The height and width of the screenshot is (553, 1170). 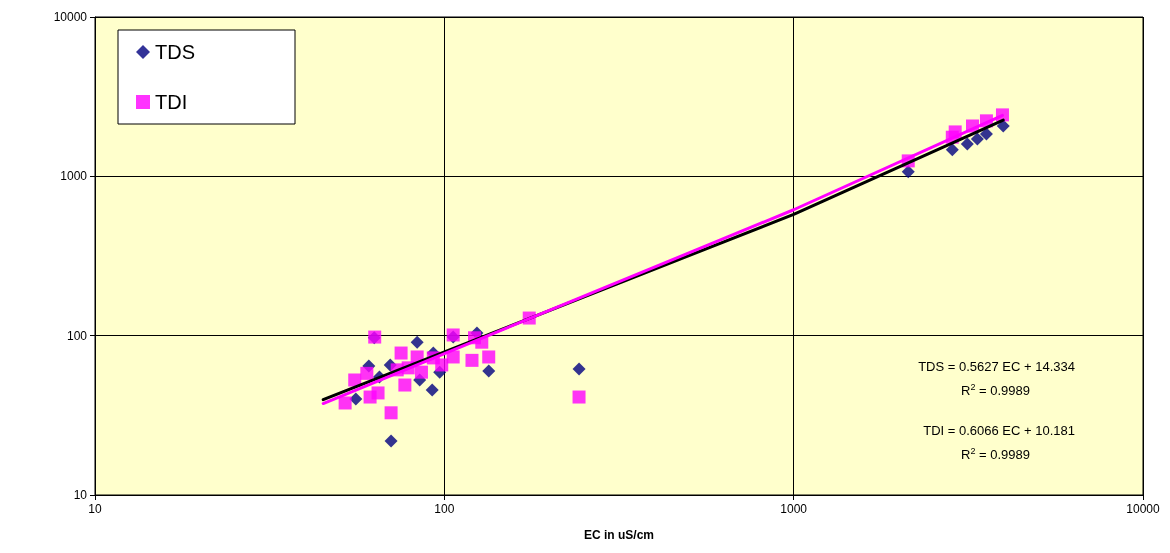 What do you see at coordinates (794, 509) in the screenshot?
I see `x-tick-label: 1000` at bounding box center [794, 509].